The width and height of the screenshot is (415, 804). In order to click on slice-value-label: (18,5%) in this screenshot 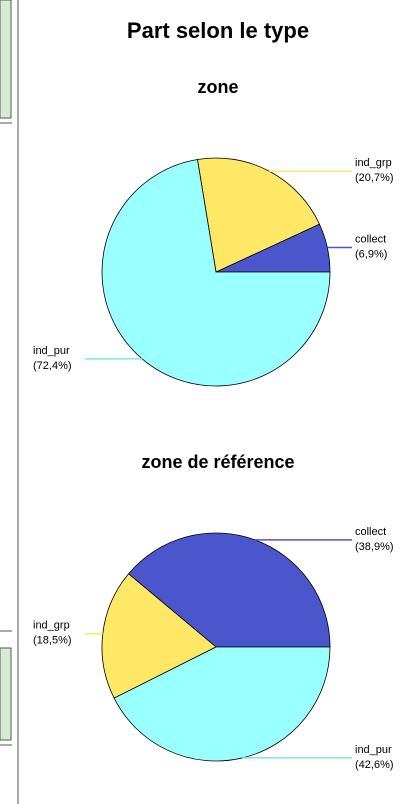, I will do `click(52, 641)`.